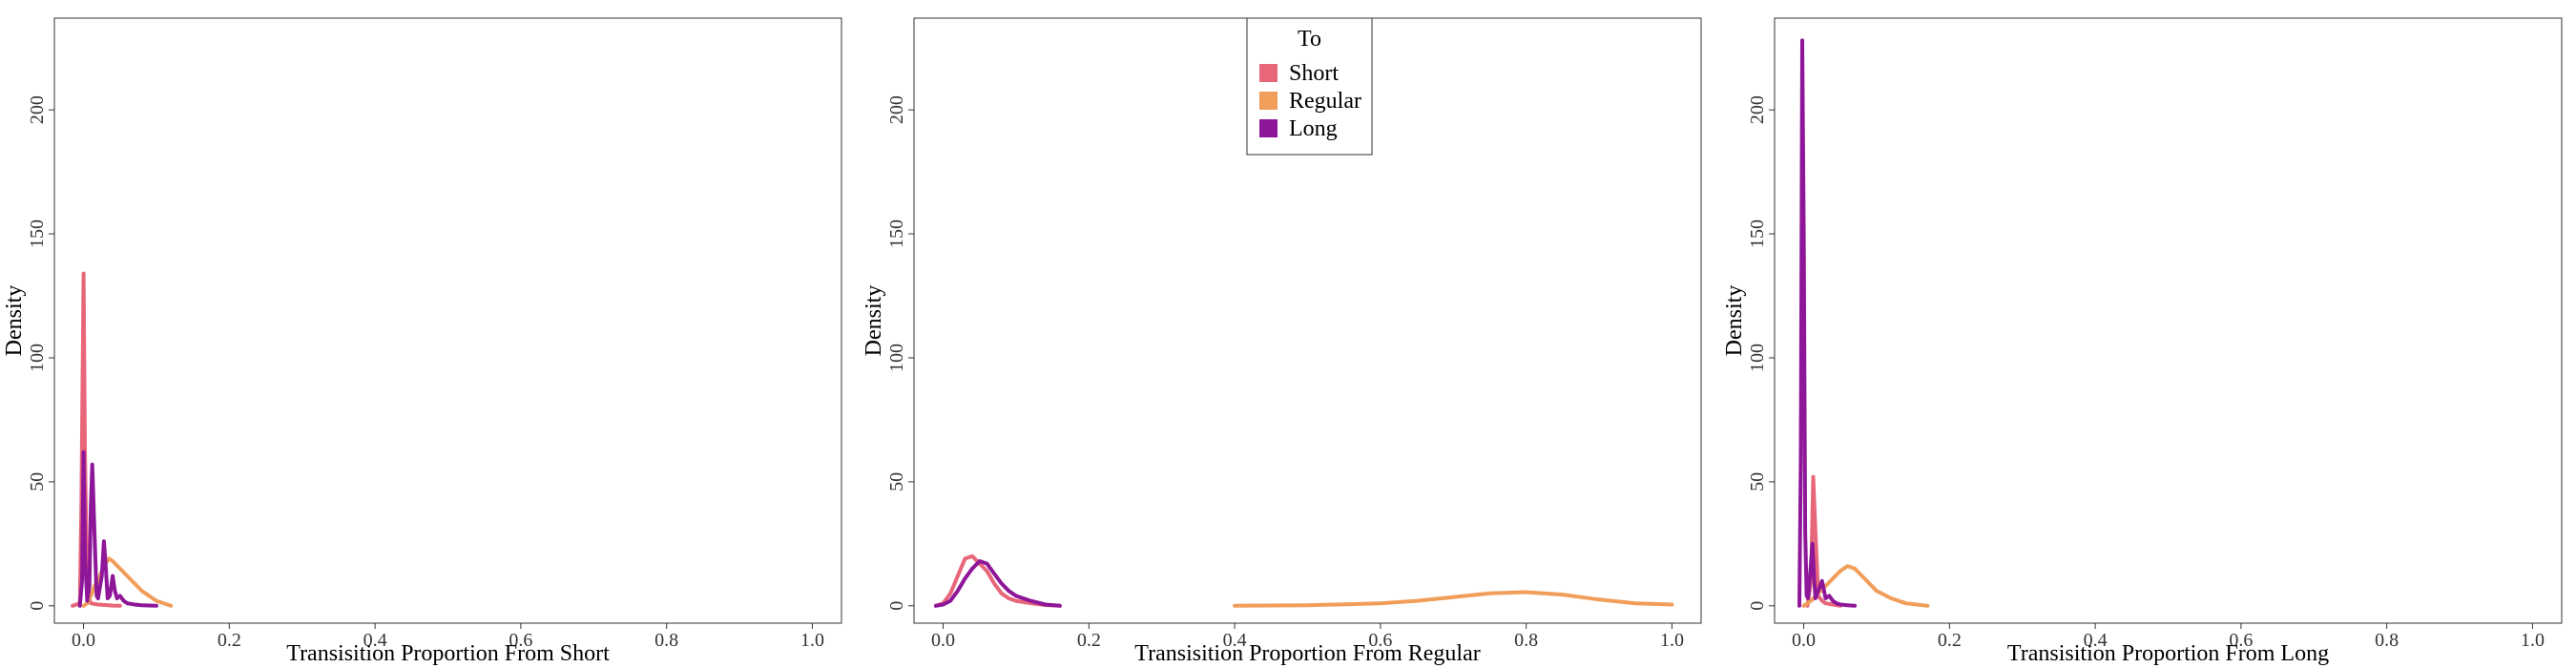 The width and height of the screenshot is (2576, 668). I want to click on legend-label-short: Short, so click(1314, 73).